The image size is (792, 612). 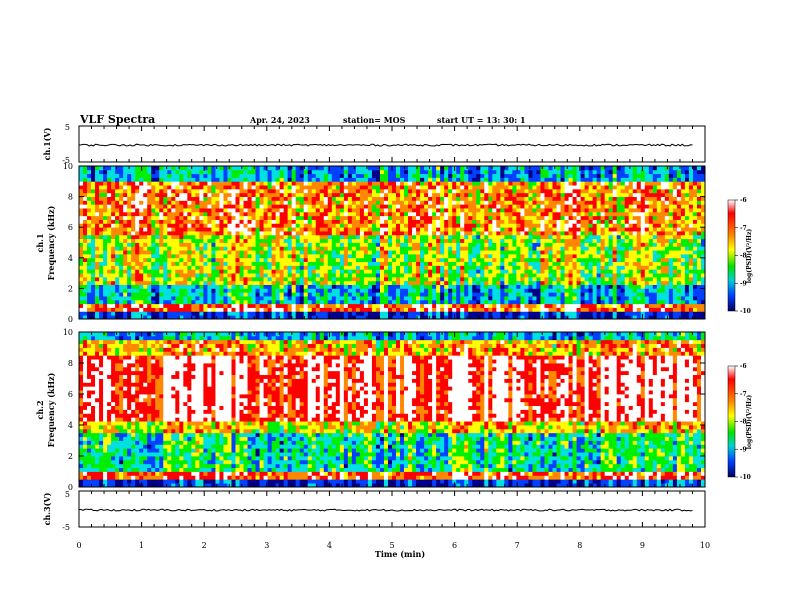 What do you see at coordinates (374, 120) in the screenshot?
I see `station-label: station= MOS` at bounding box center [374, 120].